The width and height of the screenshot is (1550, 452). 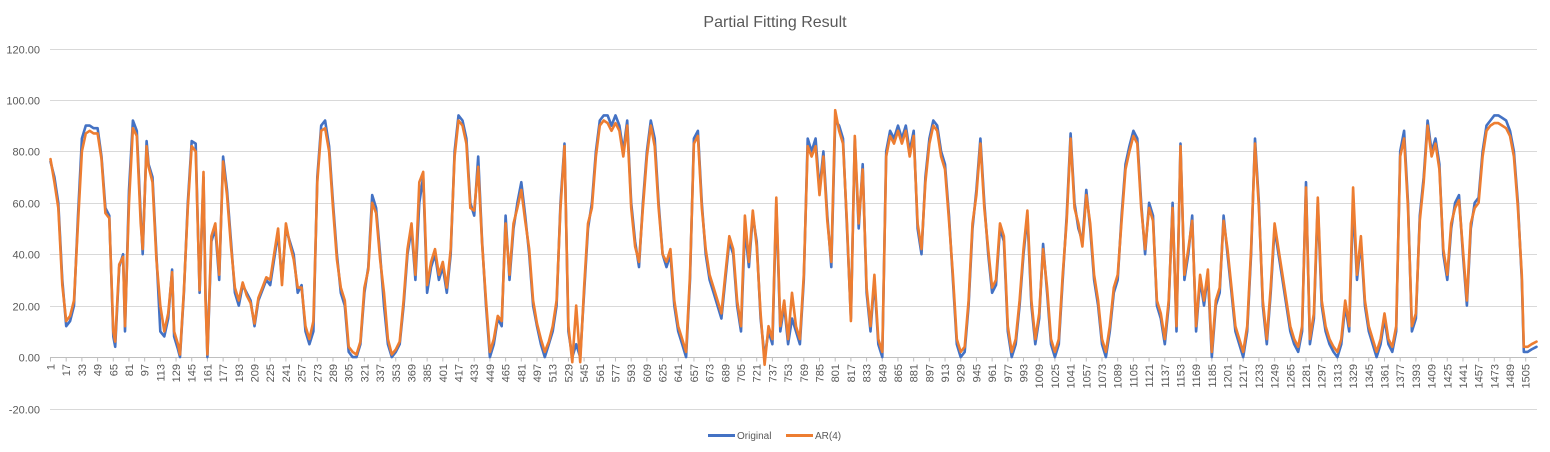 I want to click on x-tick-label: 753, so click(x=789, y=373).